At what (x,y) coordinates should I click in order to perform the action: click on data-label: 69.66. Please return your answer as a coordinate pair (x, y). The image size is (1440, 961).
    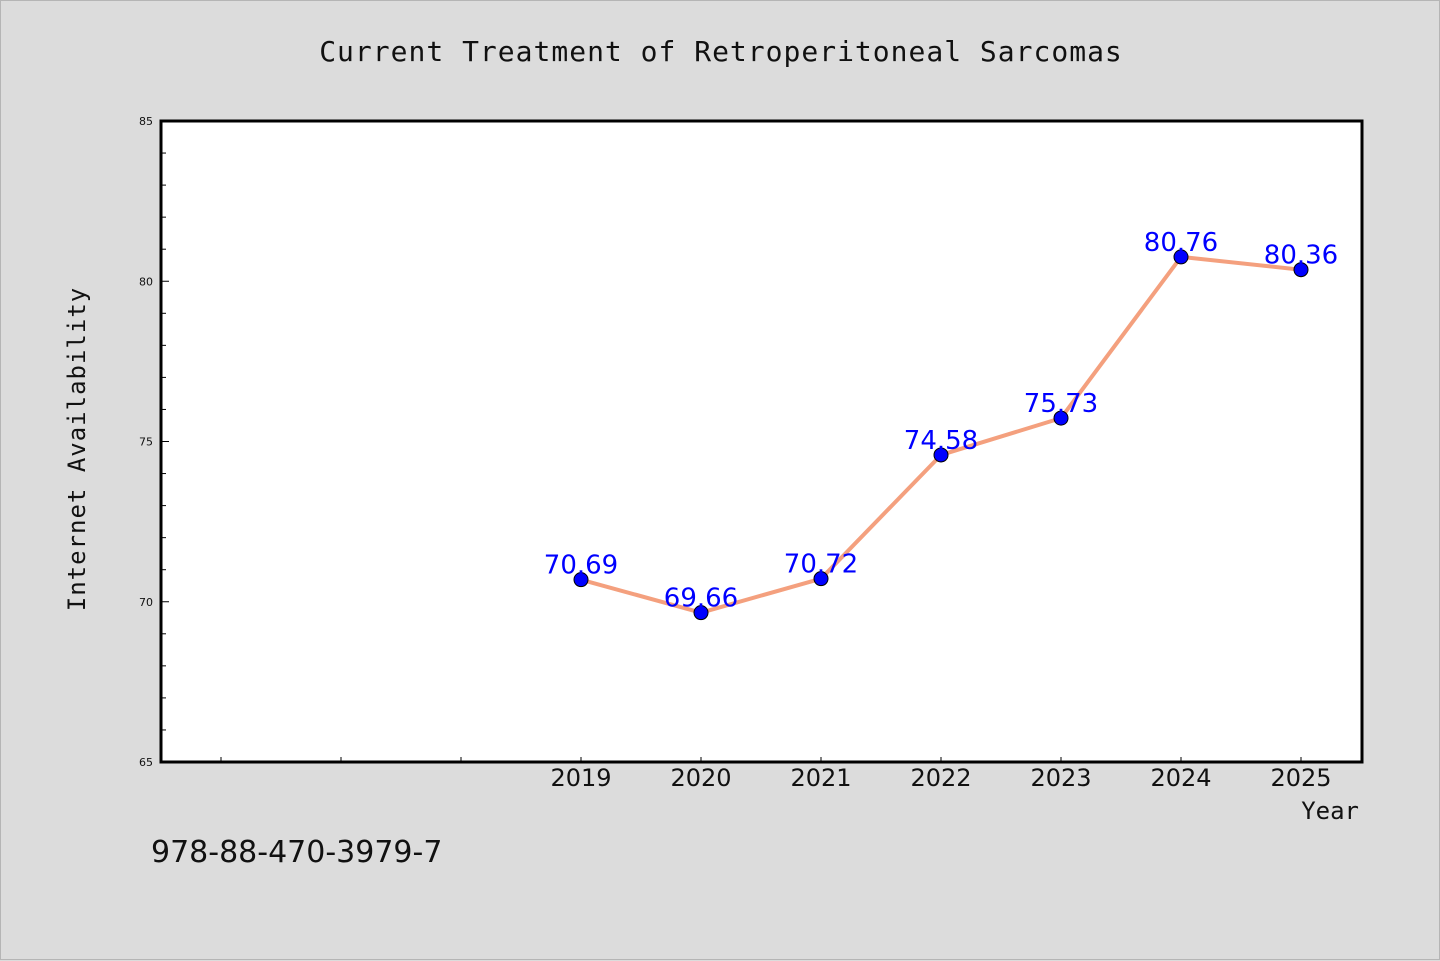
    Looking at the image, I should click on (701, 599).